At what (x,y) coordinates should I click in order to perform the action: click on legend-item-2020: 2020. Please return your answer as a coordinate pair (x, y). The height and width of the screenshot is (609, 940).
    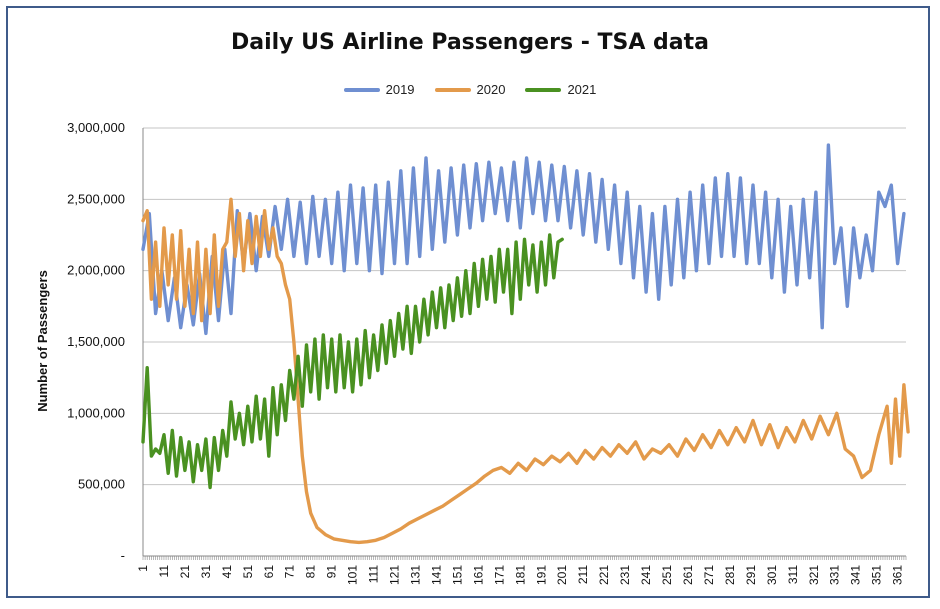
    Looking at the image, I should click on (470, 89).